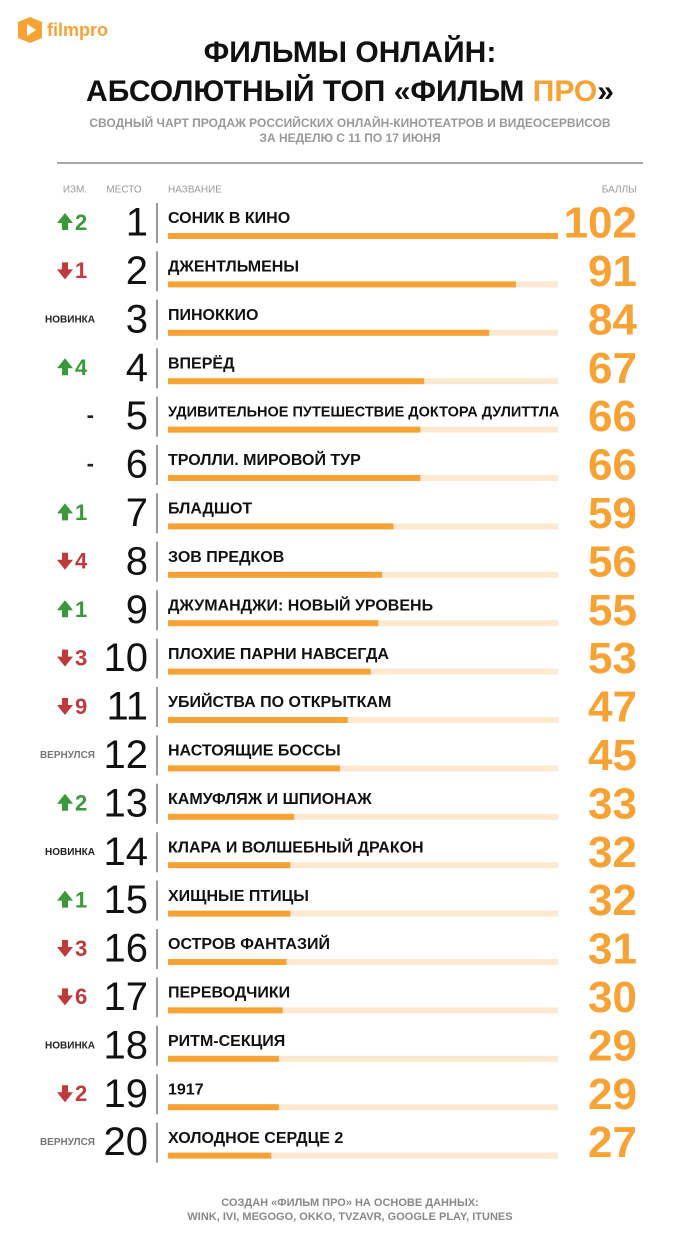 This screenshot has height=1257, width=700. Describe the element at coordinates (137, 271) in the screenshot. I see `rank: 2` at that location.